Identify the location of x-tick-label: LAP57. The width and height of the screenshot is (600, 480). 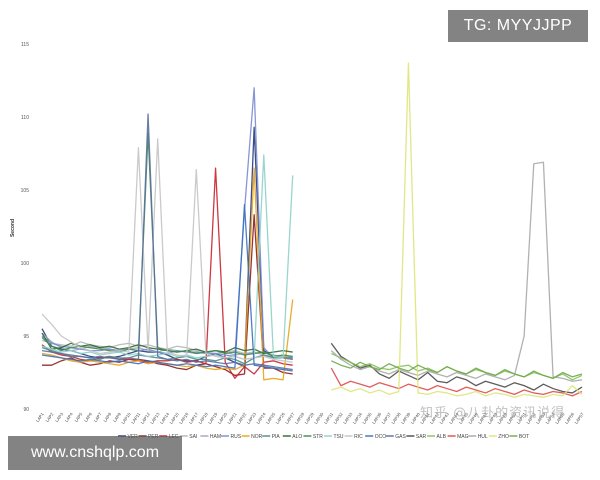
(580, 418).